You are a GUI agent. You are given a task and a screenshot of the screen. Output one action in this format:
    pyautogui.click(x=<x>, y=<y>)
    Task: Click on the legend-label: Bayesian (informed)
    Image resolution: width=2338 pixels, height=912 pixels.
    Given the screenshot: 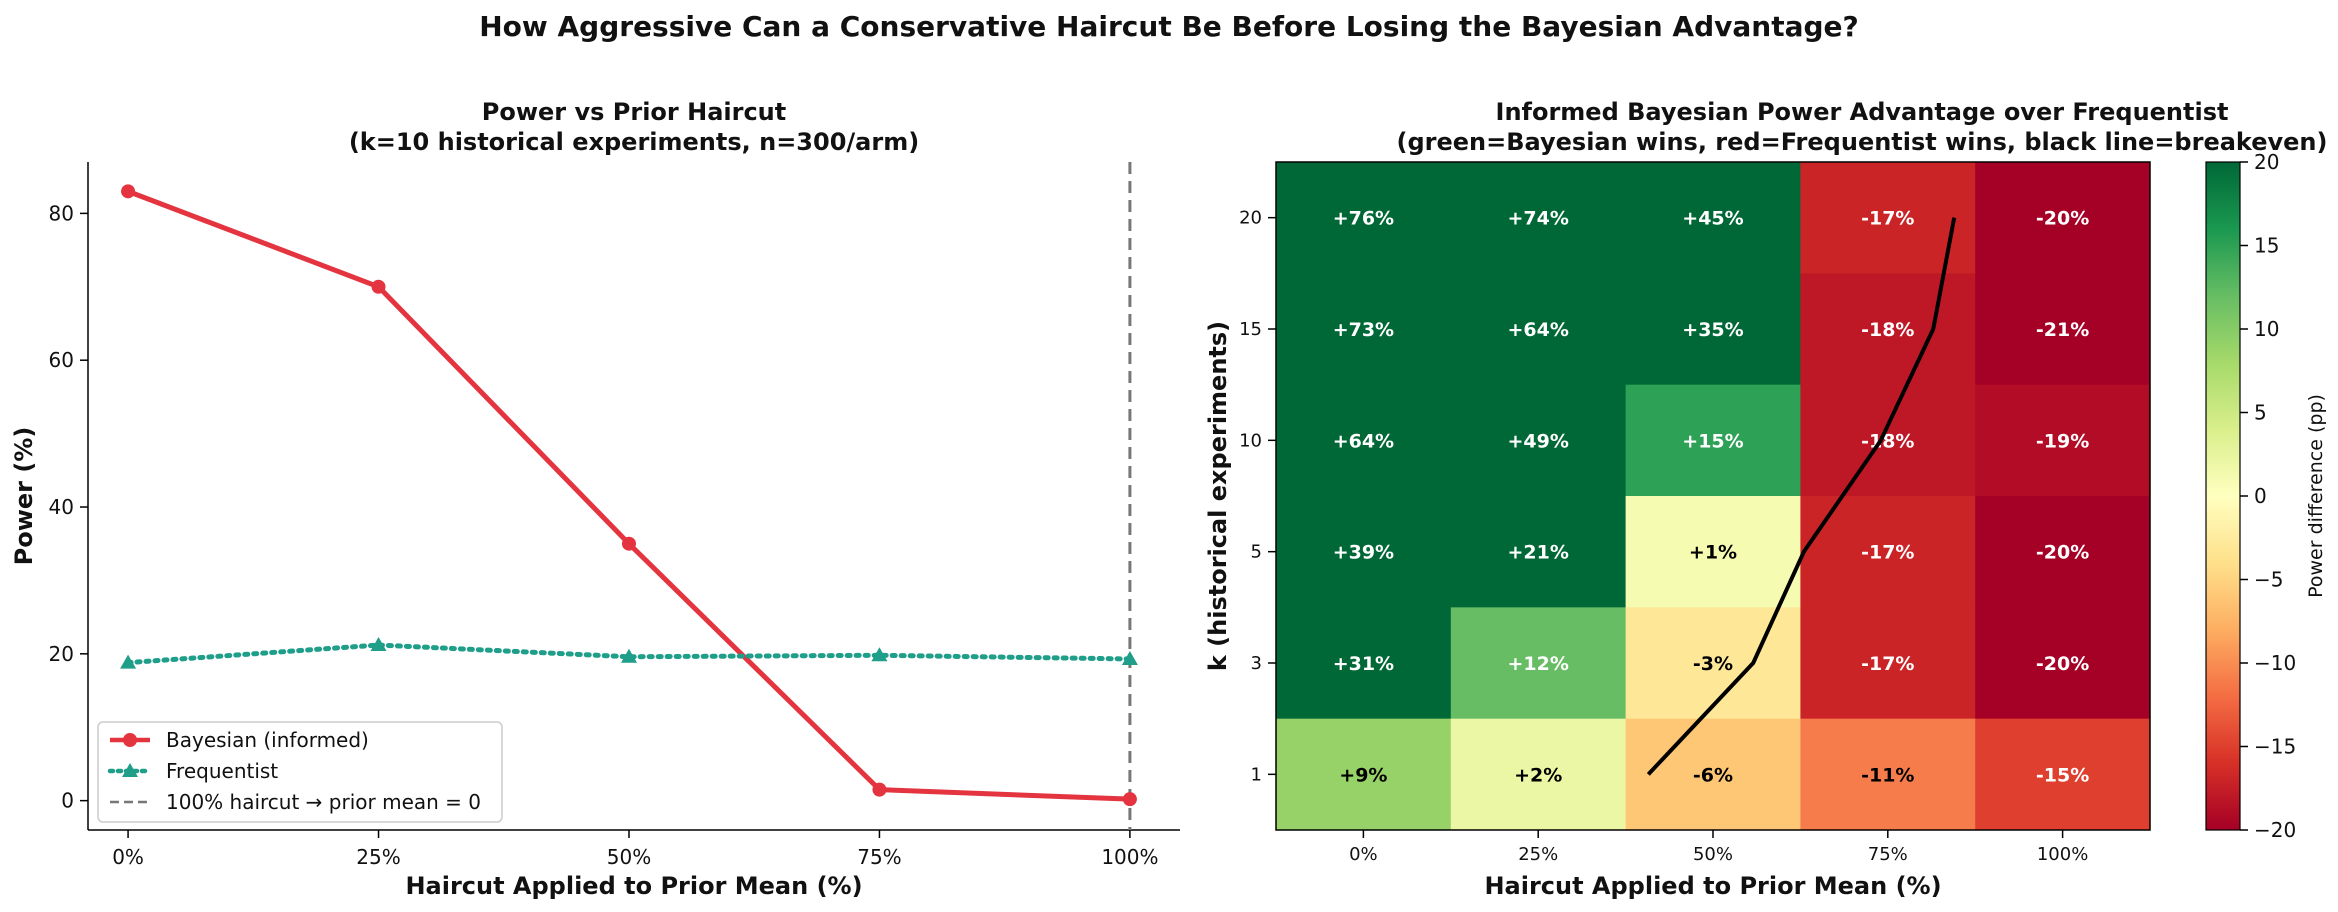 What is the action you would take?
    pyautogui.click(x=267, y=740)
    